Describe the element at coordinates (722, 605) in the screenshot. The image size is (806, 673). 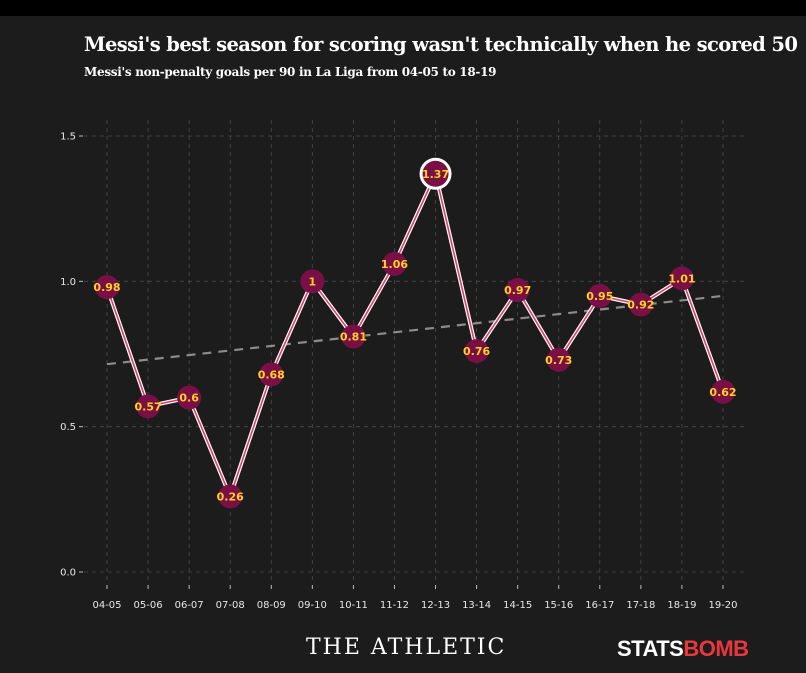
I see `x-tick-label: 19-20` at that location.